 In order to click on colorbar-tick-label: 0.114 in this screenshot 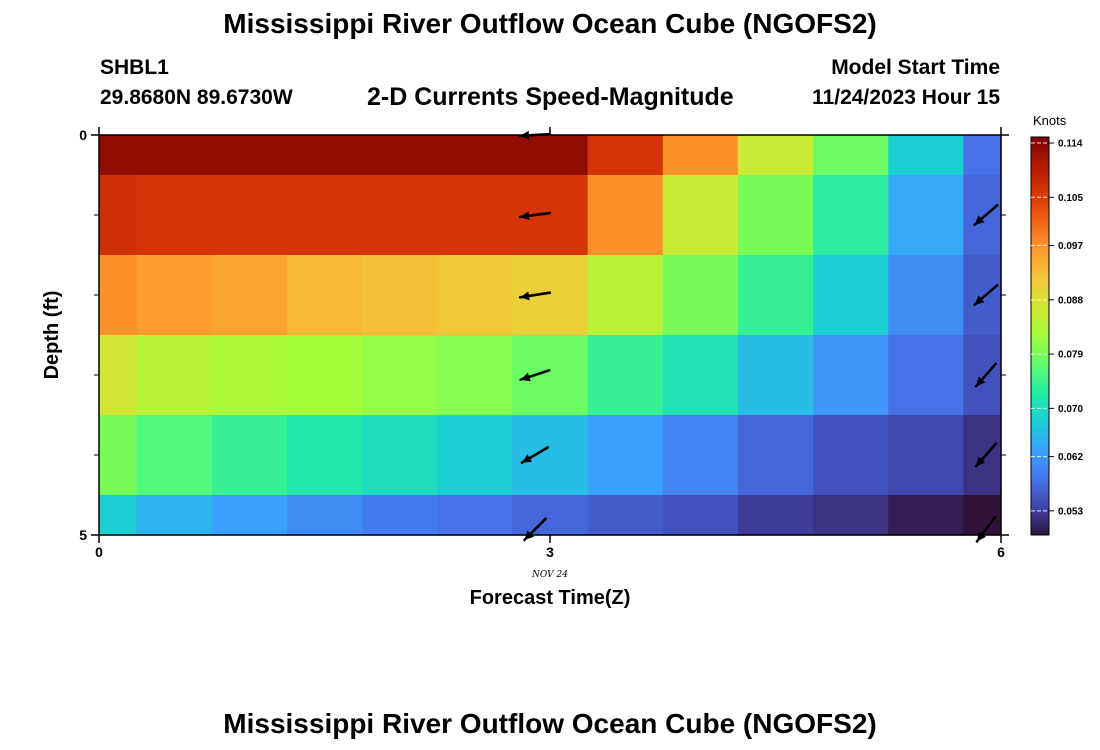, I will do `click(1070, 144)`.